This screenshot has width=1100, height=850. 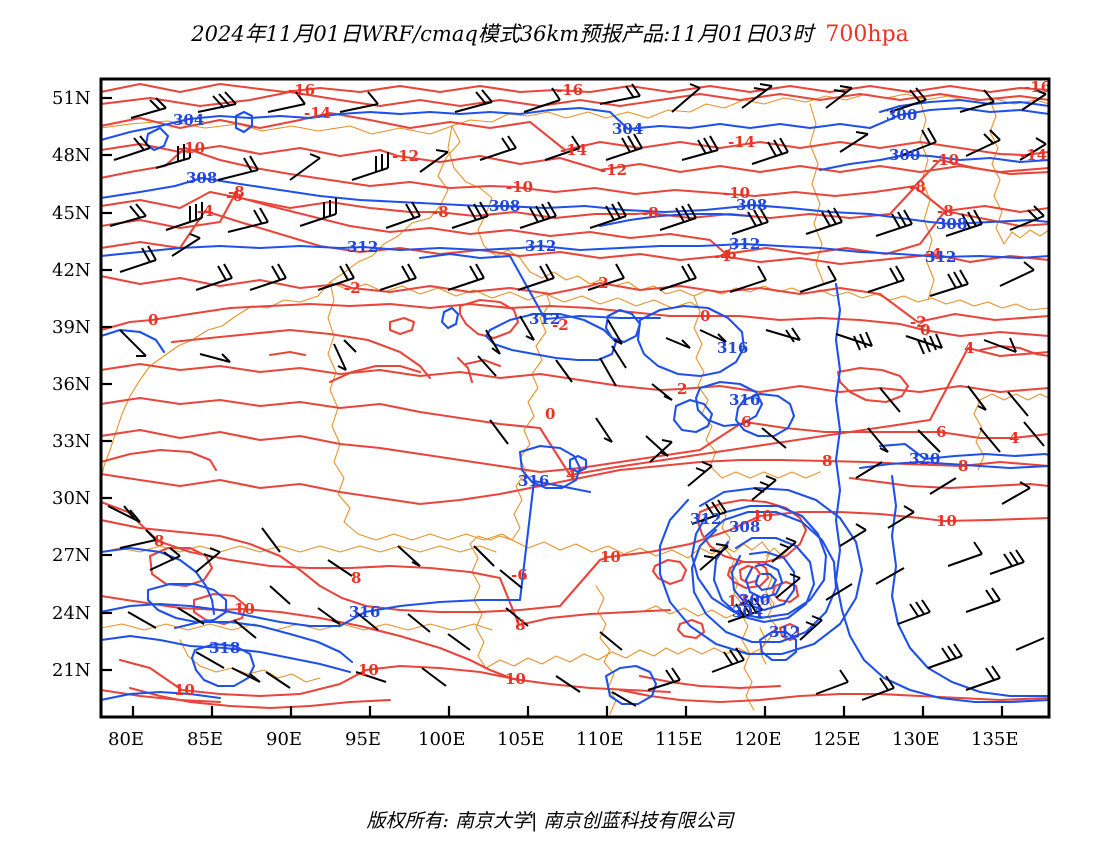 I want to click on copyright-text: 版权所有: 南京大学| 南京创蓝科技有限公司, so click(x=550, y=821).